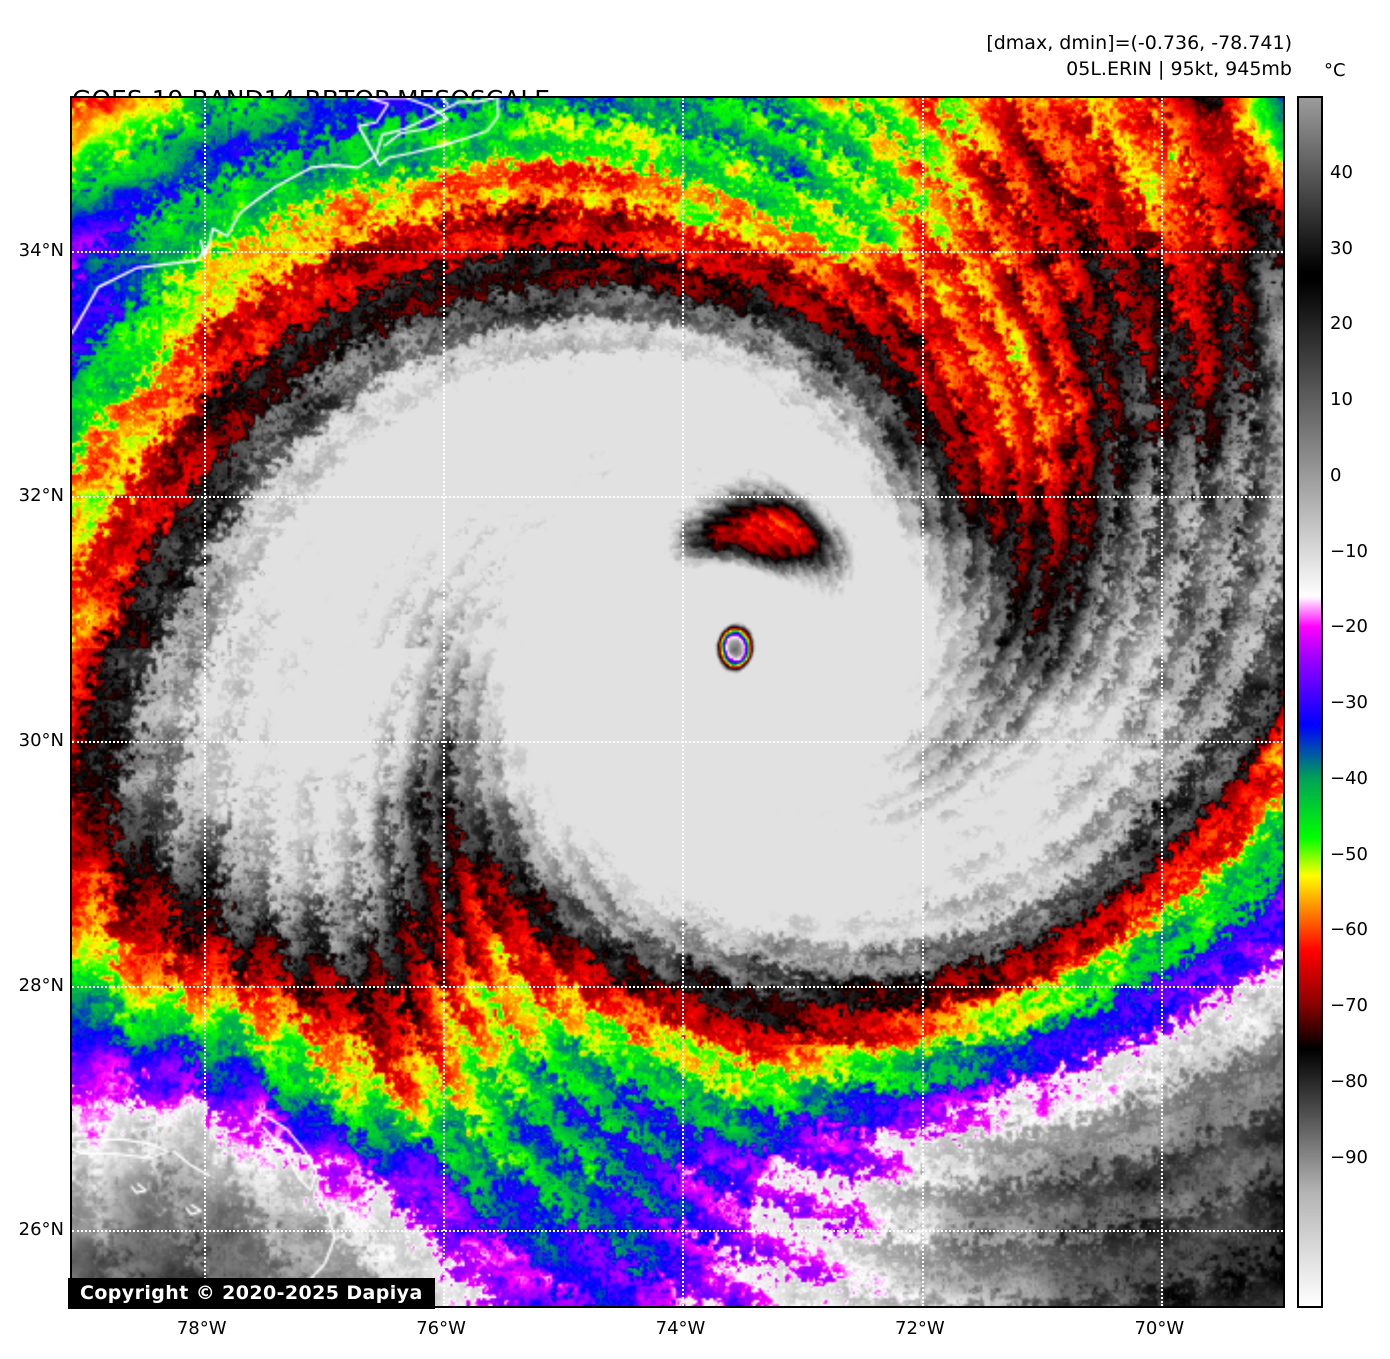 The width and height of the screenshot is (1390, 1359). What do you see at coordinates (41, 495) in the screenshot?
I see `y-tick-label: 32°N` at bounding box center [41, 495].